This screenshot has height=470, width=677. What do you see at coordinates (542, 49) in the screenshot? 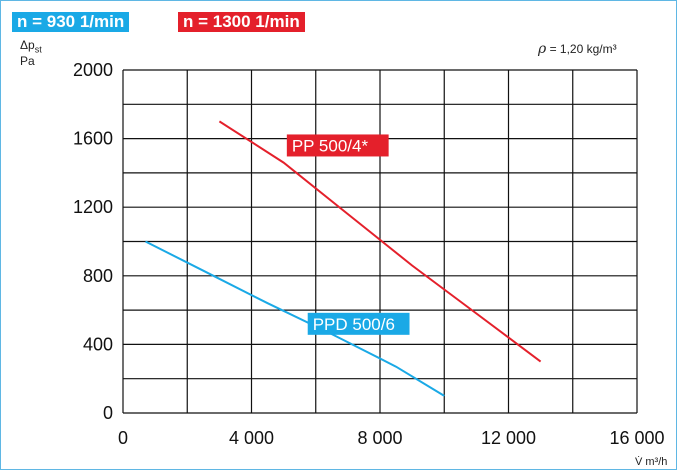
I see `rho-symbol: ρ` at bounding box center [542, 49].